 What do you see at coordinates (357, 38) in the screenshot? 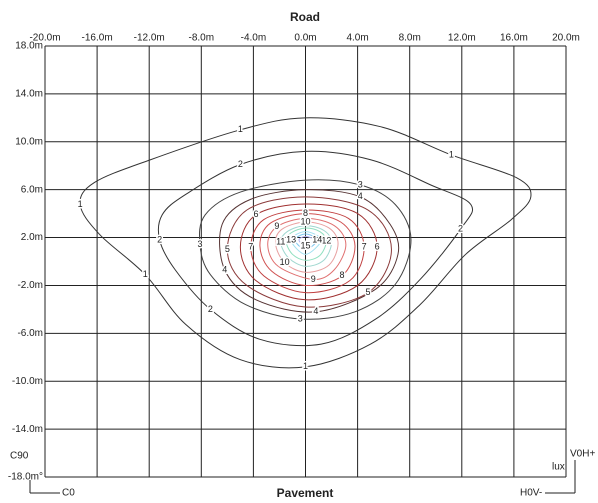
I see `x-tick-label: 4.0m` at bounding box center [357, 38].